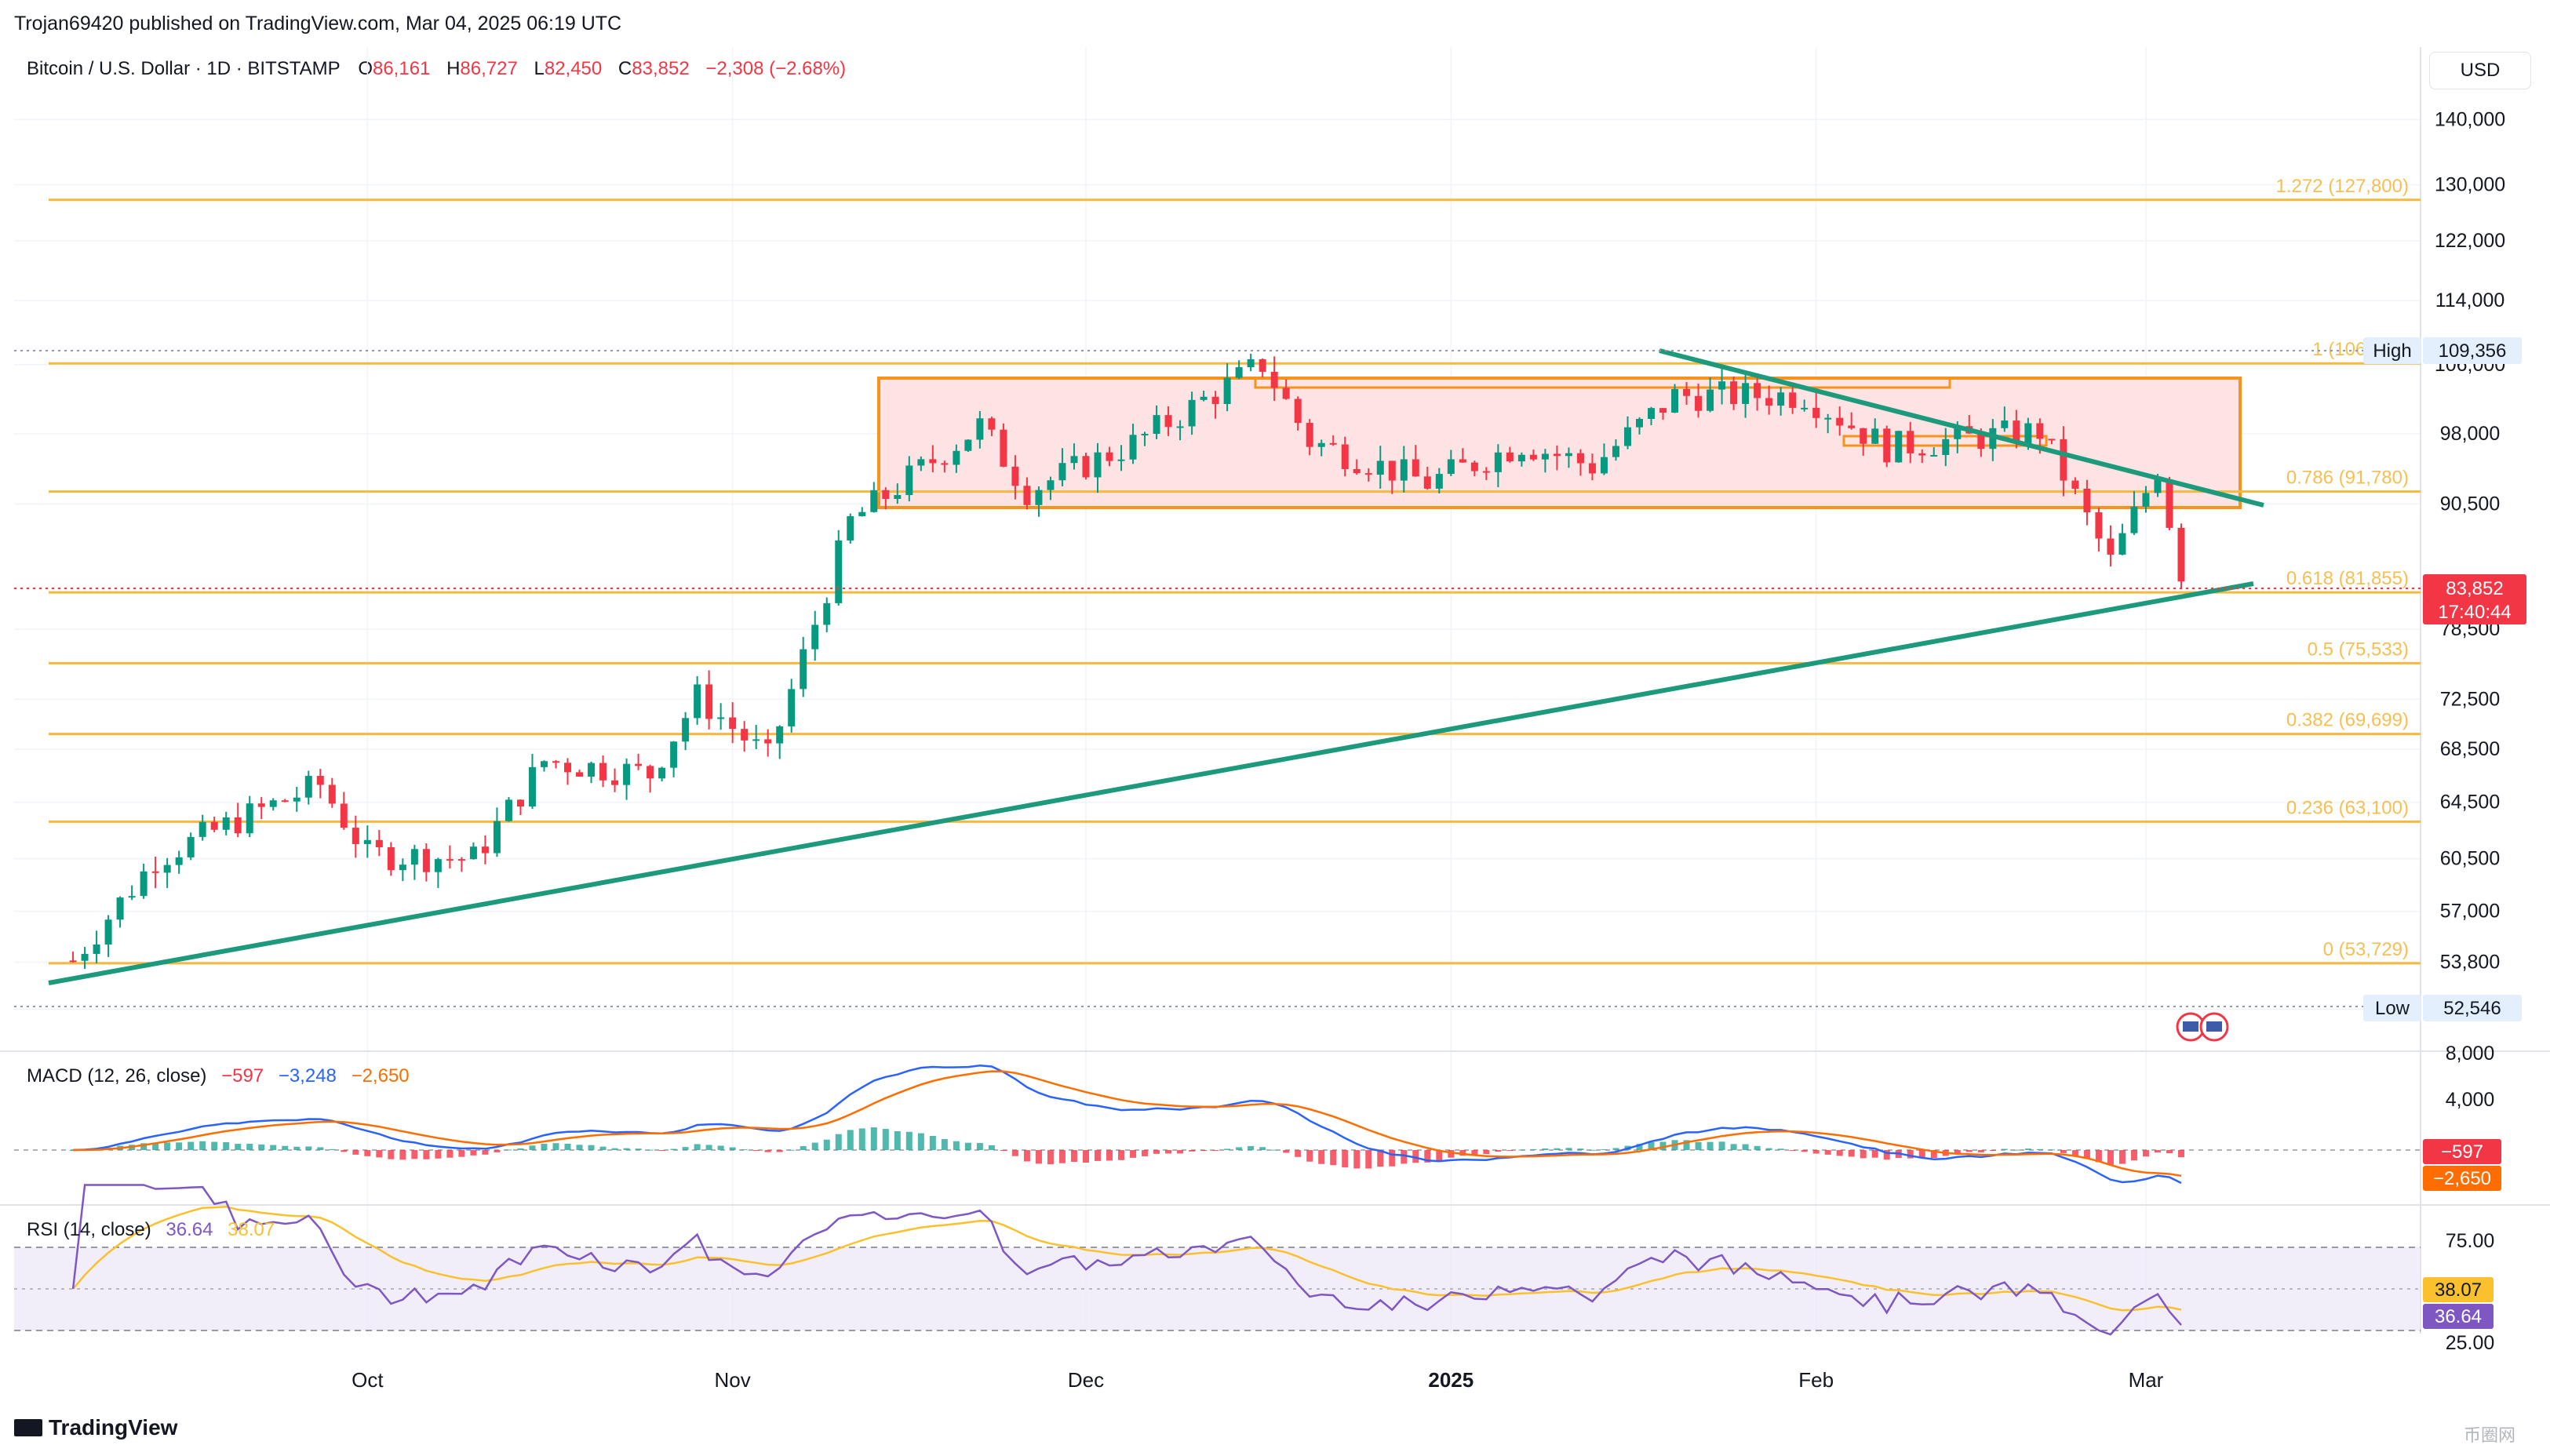 The height and width of the screenshot is (1456, 2550). What do you see at coordinates (184, 68) in the screenshot?
I see `symbol-name: Bitcoin / U.S. Dollar · 1D · BITSTAMP` at bounding box center [184, 68].